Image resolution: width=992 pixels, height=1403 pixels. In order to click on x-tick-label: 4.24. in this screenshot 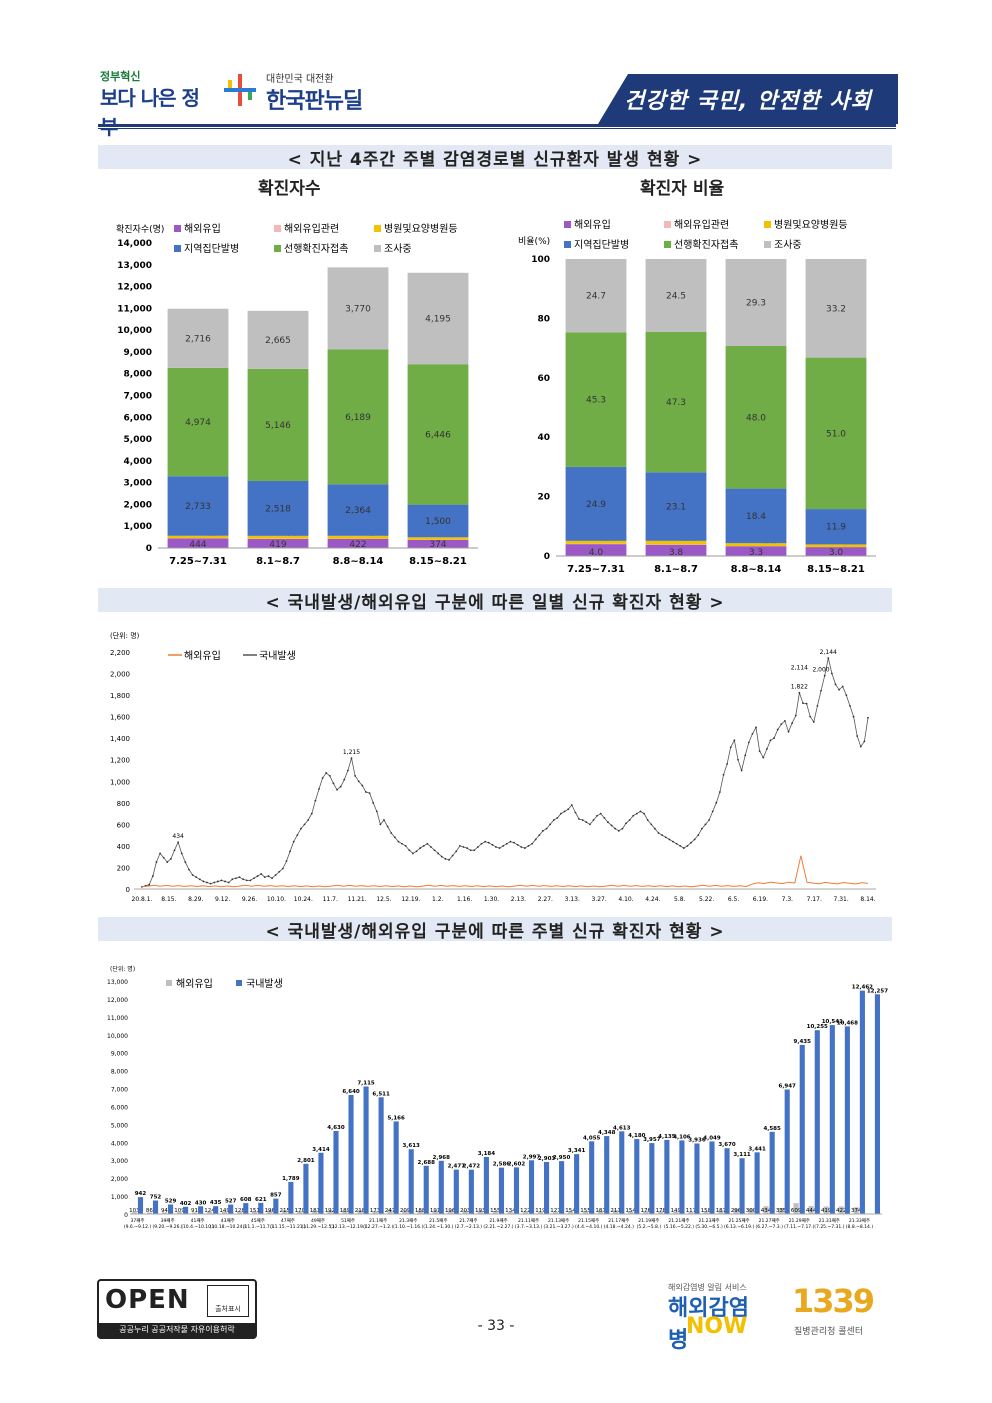, I will do `click(652, 899)`.